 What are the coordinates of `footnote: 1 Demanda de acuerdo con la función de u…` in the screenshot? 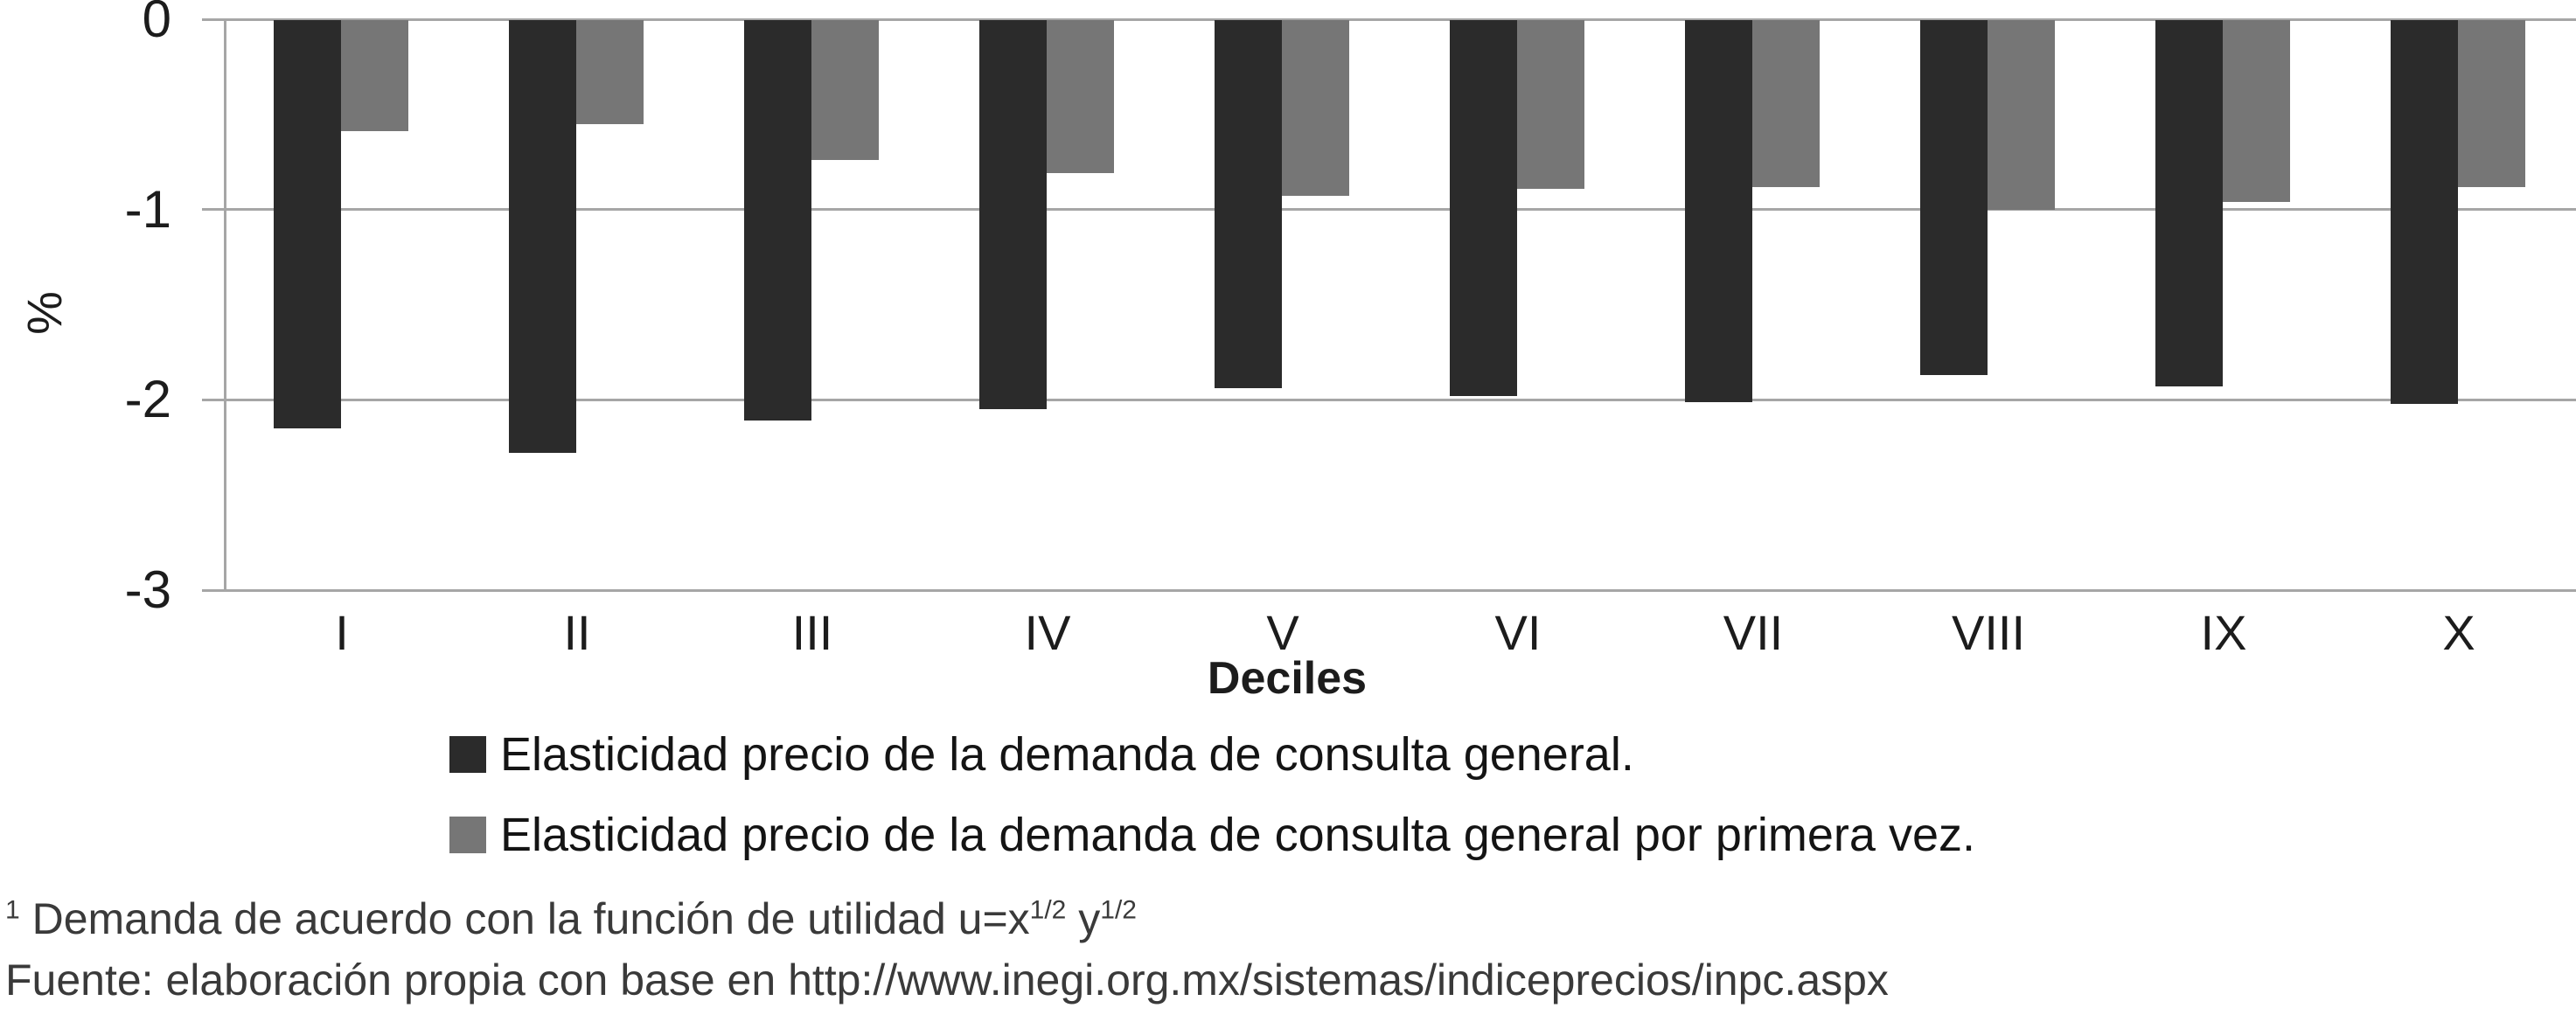 It's located at (571, 919).